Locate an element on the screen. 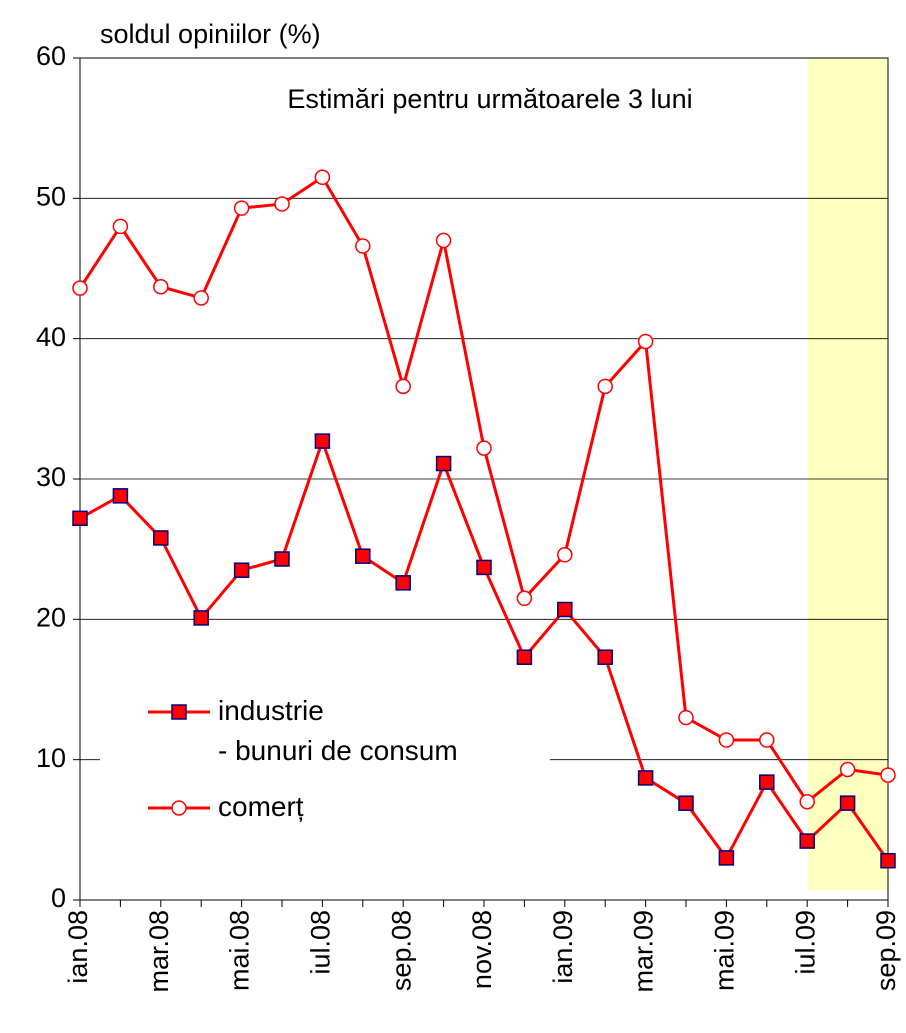 Image resolution: width=906 pixels, height=1033 pixels. x-tick-label: mai.09 is located at coordinates (725, 950).